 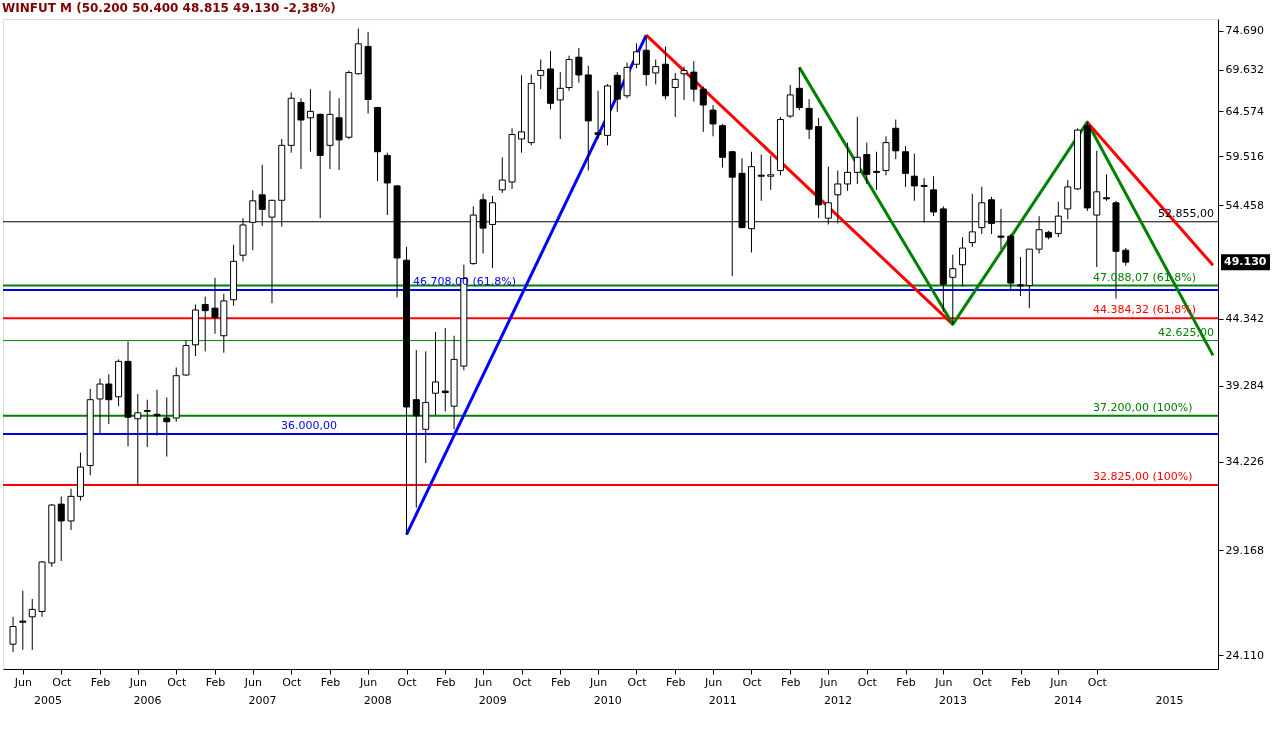 What do you see at coordinates (169, 8) in the screenshot?
I see `chart-title: WINFUT M (50.200 50.400 48.815 49.130 -2,38%)` at bounding box center [169, 8].